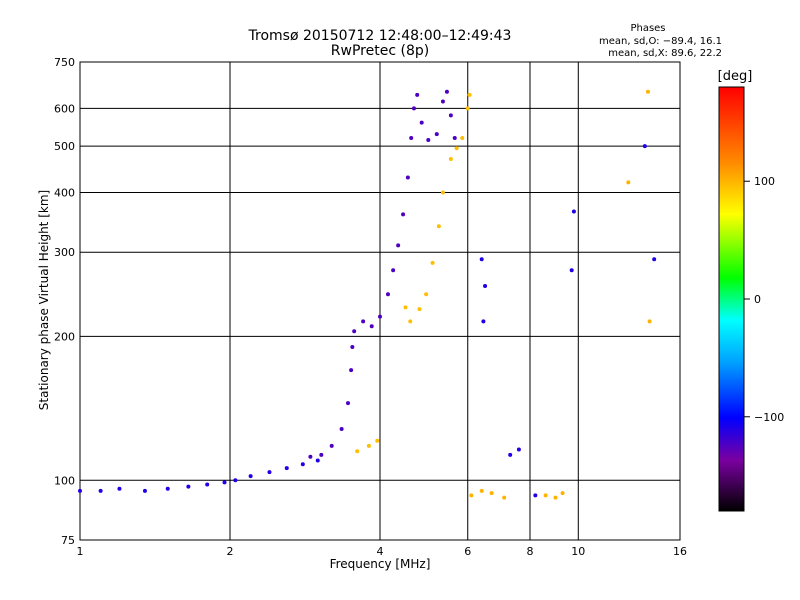  What do you see at coordinates (64, 146) in the screenshot?
I see `y-tick-label: 500` at bounding box center [64, 146].